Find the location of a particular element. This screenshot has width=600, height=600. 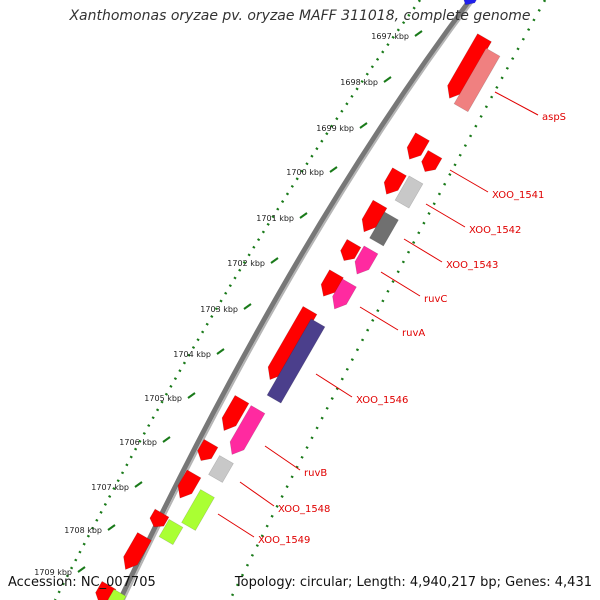

gene-label-ruvc: ruvC is located at coordinates (435, 299).